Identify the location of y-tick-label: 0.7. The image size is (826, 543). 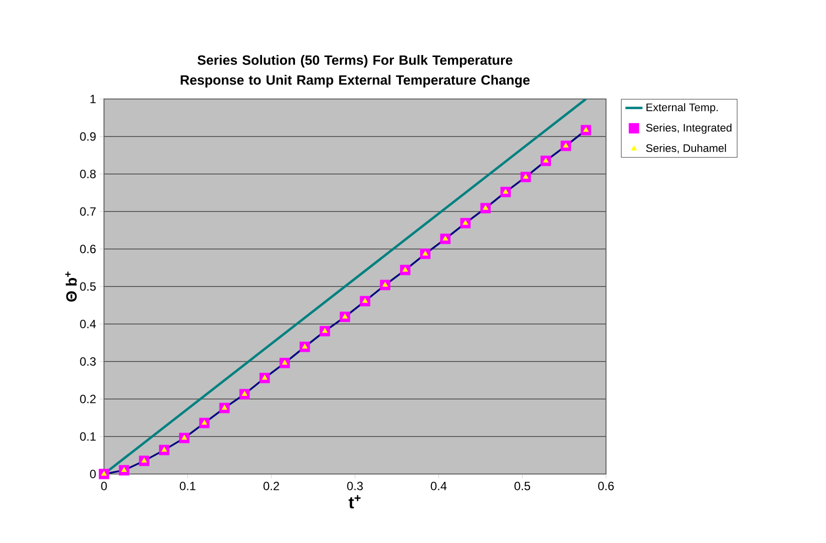
(88, 211).